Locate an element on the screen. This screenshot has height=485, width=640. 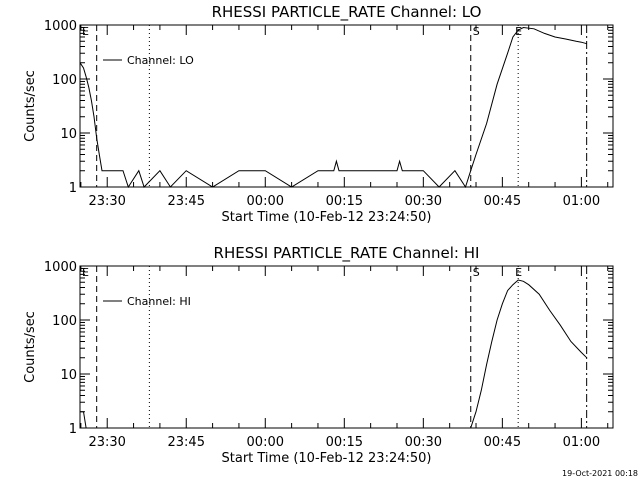
legend-label: Channel: HI is located at coordinates (159, 301).